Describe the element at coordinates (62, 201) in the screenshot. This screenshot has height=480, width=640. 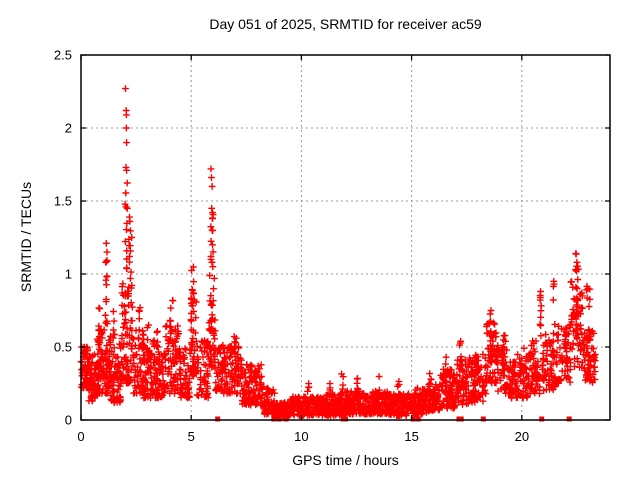
I see `y-tick-label: 1.5` at that location.